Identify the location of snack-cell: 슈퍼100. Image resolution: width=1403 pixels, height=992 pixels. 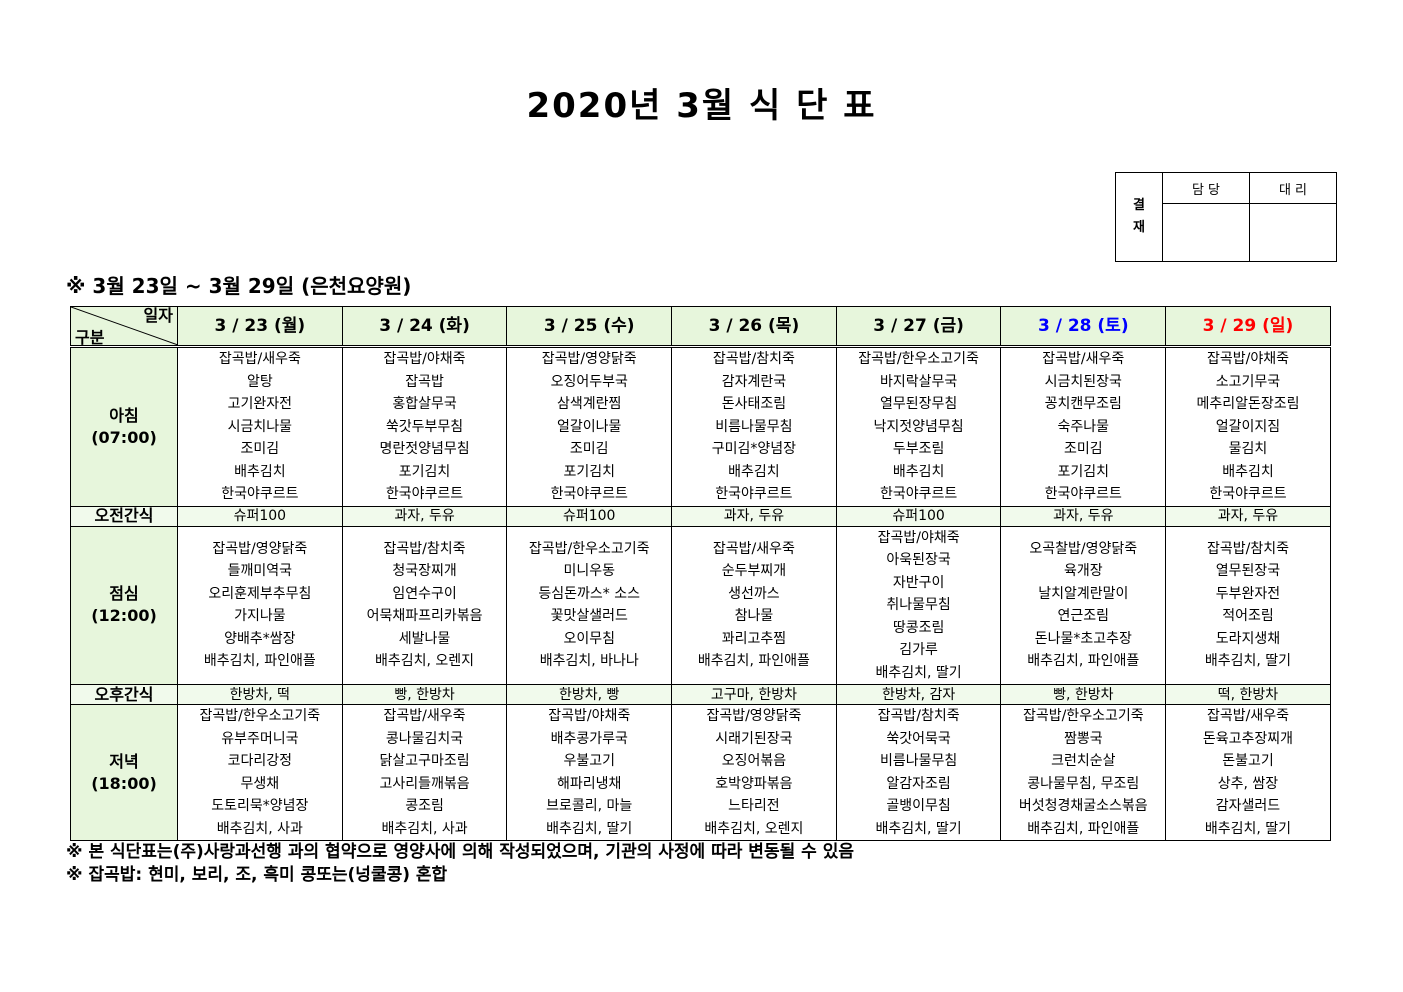
(918, 516).